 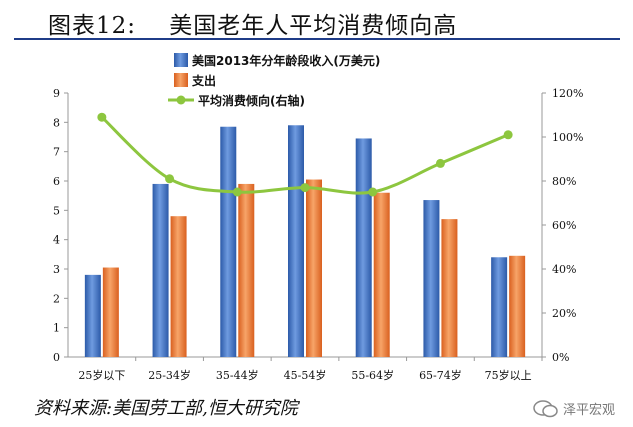 I want to click on legend-swatch-income, so click(x=181, y=60).